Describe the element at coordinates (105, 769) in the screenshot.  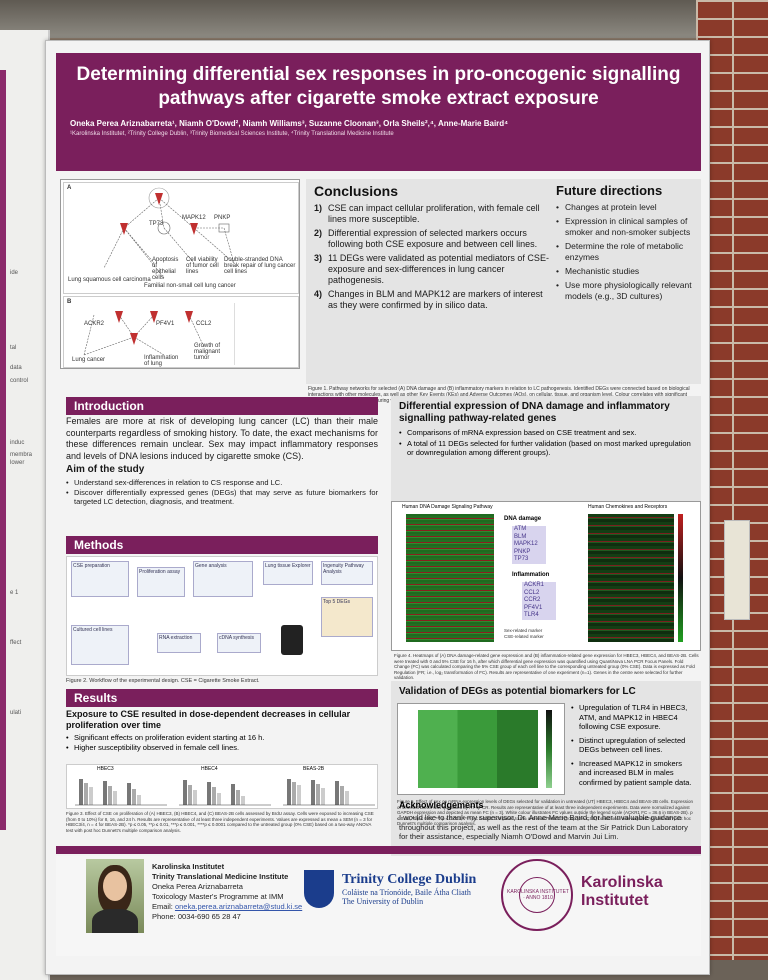
I see `panel-title: HBEC3` at that location.